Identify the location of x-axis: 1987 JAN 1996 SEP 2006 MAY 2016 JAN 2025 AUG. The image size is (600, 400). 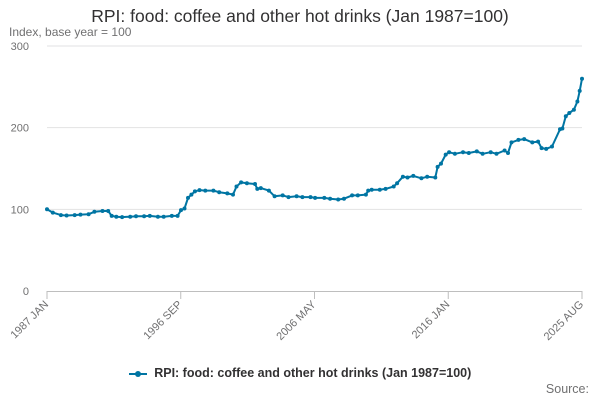
(297, 317).